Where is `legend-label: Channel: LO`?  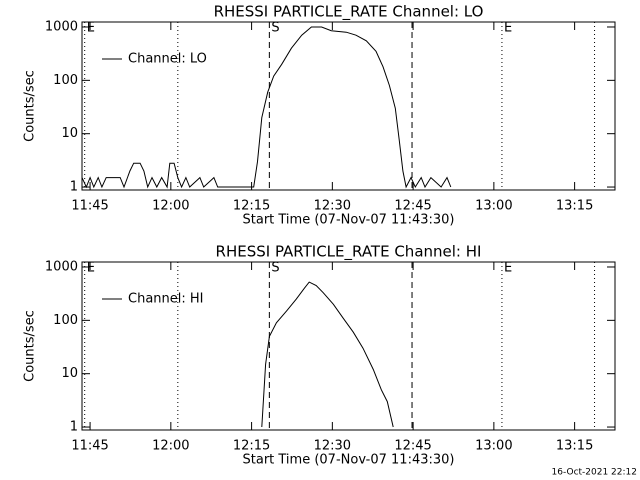
legend-label: Channel: LO is located at coordinates (167, 59).